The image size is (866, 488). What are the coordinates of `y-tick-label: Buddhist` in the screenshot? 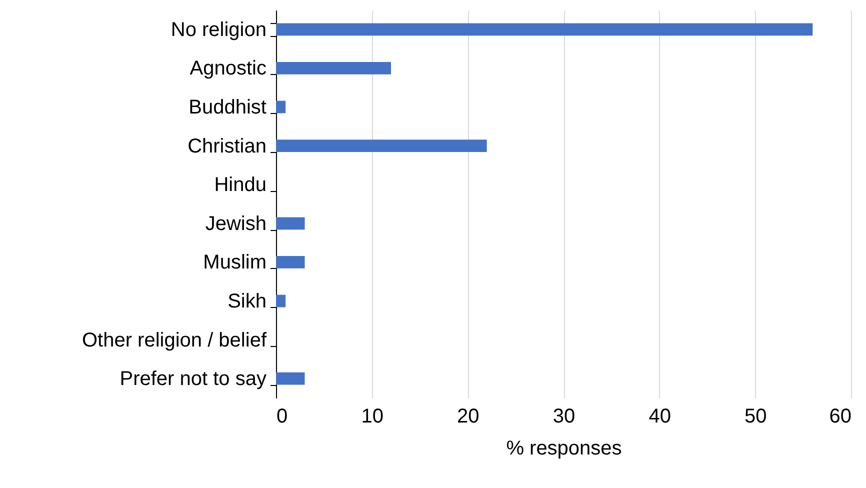 It's located at (227, 107).